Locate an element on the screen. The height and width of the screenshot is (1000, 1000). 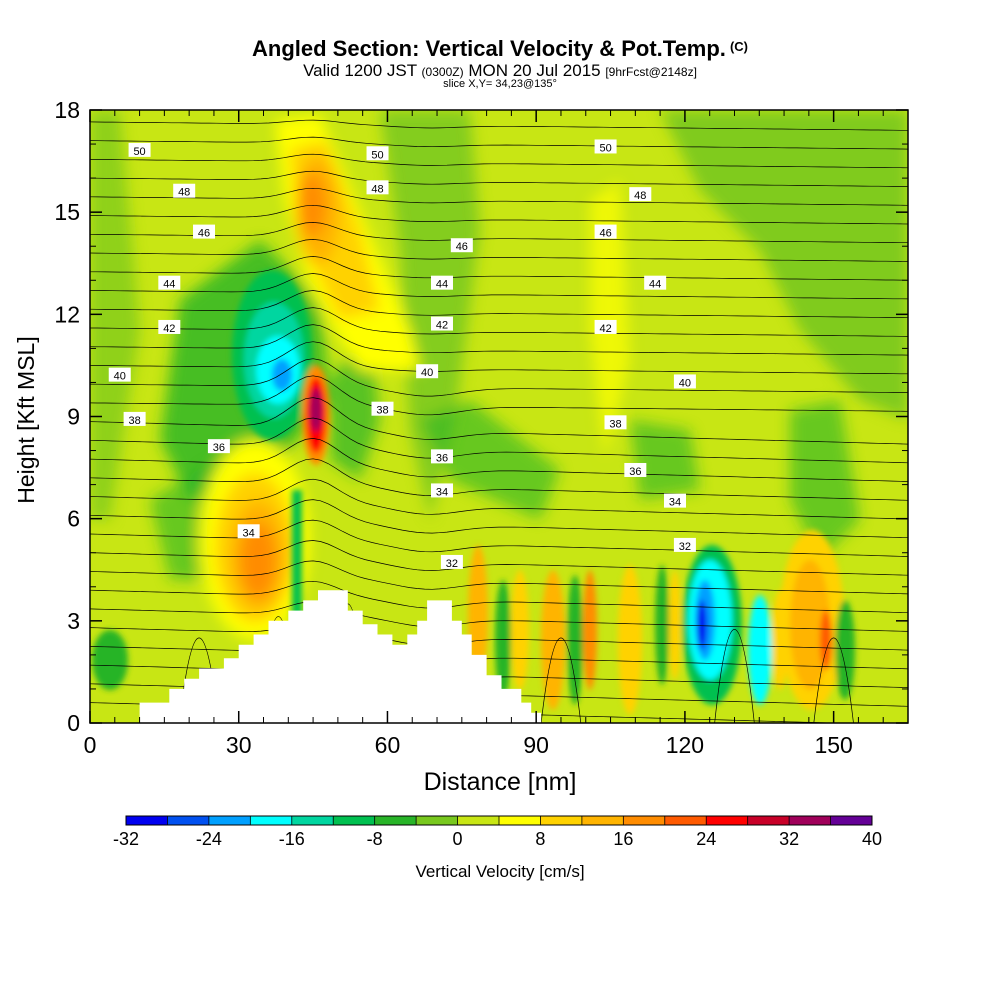
y-tick-label: 12 is located at coordinates (67, 314).